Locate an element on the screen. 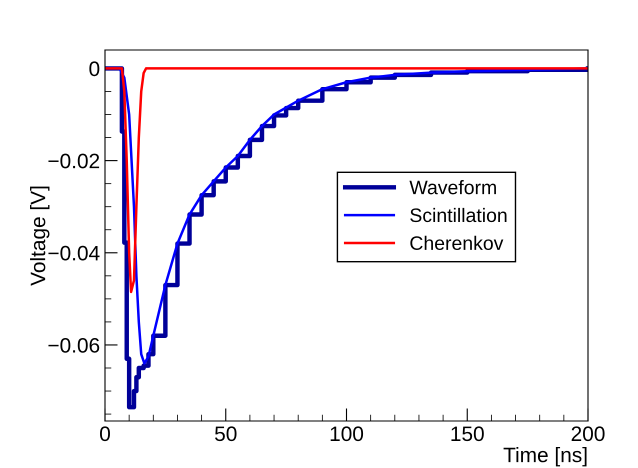  legend-label: Cherenkov is located at coordinates (457, 243).